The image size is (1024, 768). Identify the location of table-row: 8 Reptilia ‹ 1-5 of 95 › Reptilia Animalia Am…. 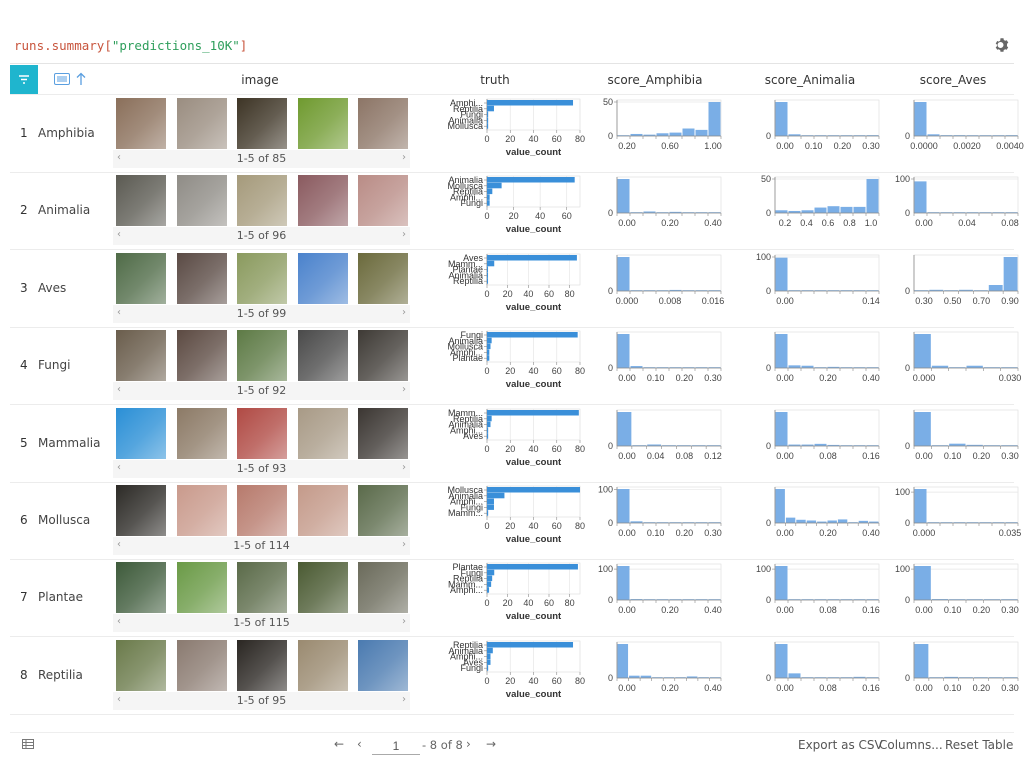
(514, 676).